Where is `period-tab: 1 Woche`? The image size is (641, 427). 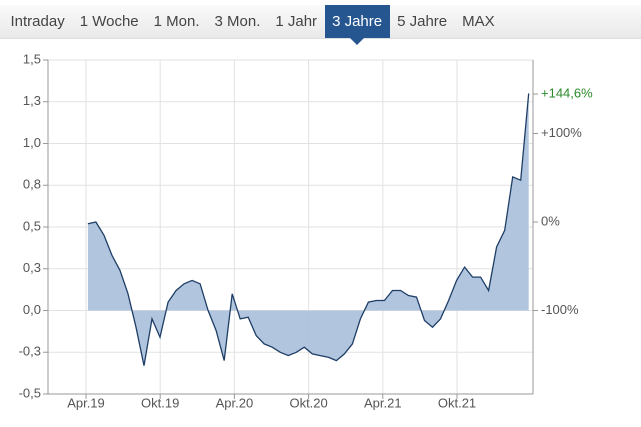
period-tab: 1 Woche is located at coordinates (109, 21).